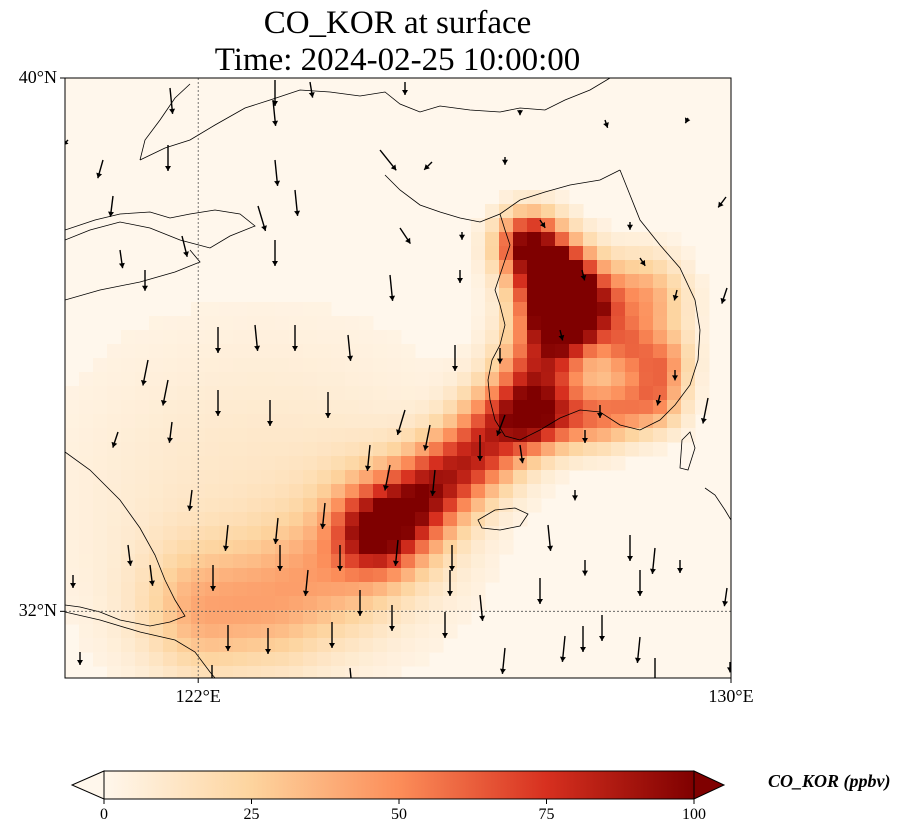  I want to click on colorbar-tick-label: 50, so click(399, 814).